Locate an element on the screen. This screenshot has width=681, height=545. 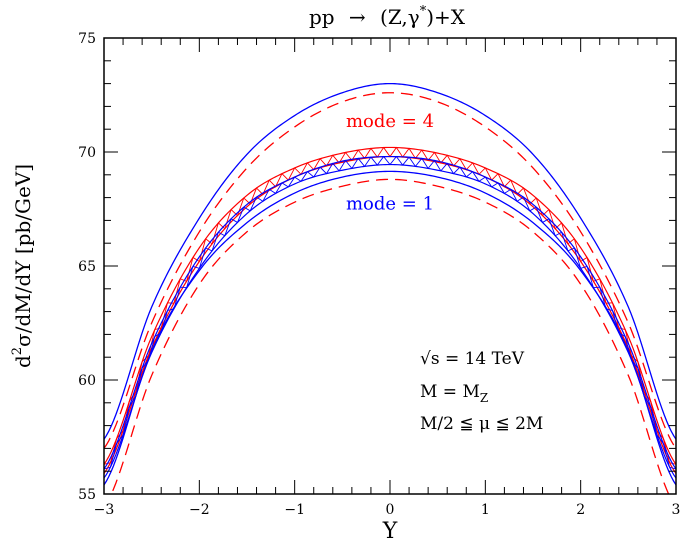
svg-text: pp → (Z,γ*)+X is located at coordinates (387, 16).